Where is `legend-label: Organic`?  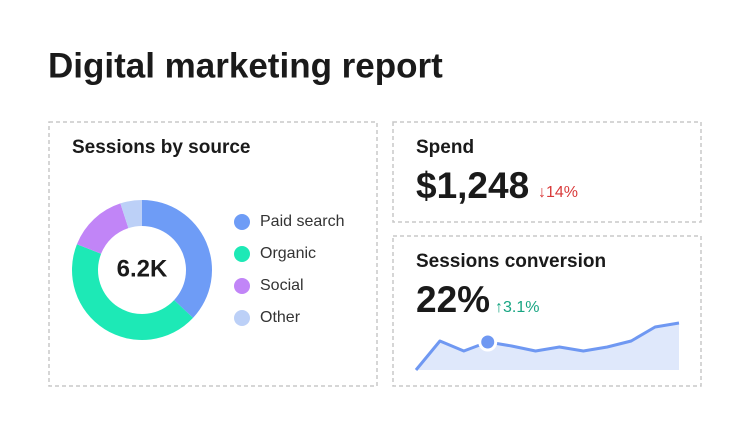 legend-label: Organic is located at coordinates (288, 253).